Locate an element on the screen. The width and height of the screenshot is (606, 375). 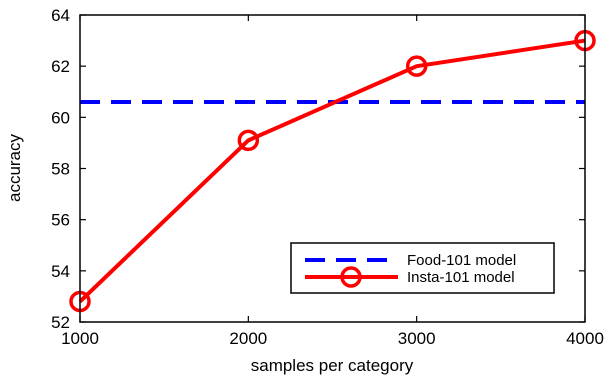
y-tick-label: 60 is located at coordinates (60, 117).